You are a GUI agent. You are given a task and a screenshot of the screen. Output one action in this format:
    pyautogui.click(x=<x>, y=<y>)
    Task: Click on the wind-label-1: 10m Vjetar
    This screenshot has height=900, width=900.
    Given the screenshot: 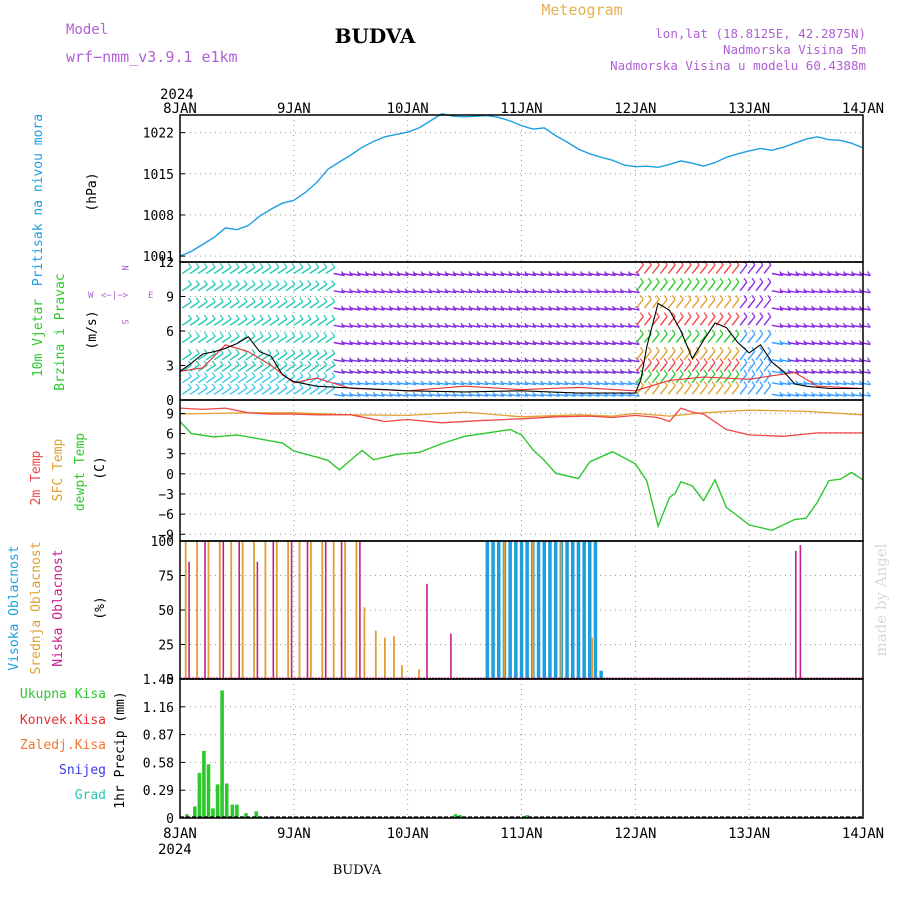 What is the action you would take?
    pyautogui.click(x=38, y=338)
    